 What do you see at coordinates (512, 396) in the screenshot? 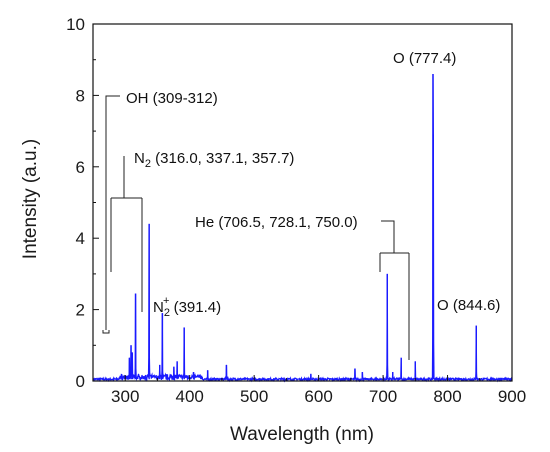
I see `x-tick-label: 900` at bounding box center [512, 396].